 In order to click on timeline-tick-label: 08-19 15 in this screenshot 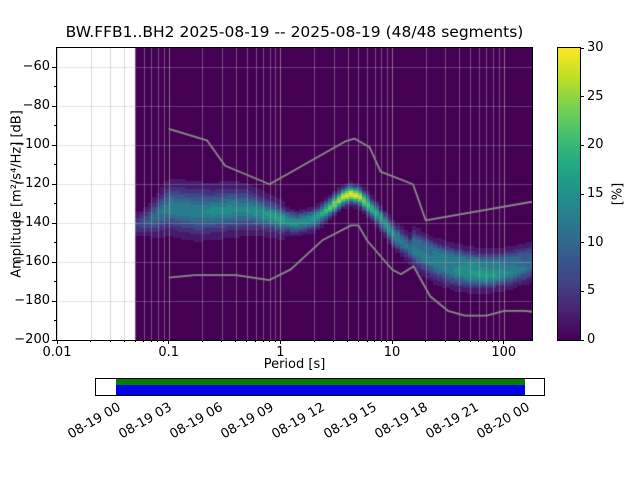, I will do `click(350, 421)`.